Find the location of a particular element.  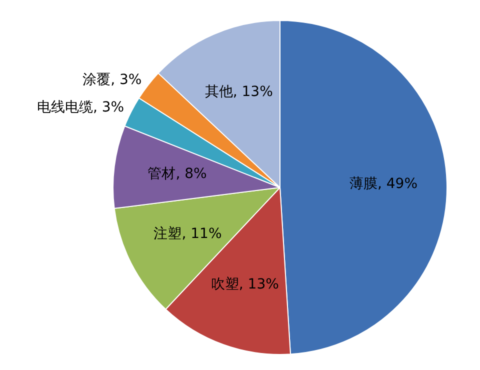

slice-label: 吹塑, 13% is located at coordinates (244, 284).